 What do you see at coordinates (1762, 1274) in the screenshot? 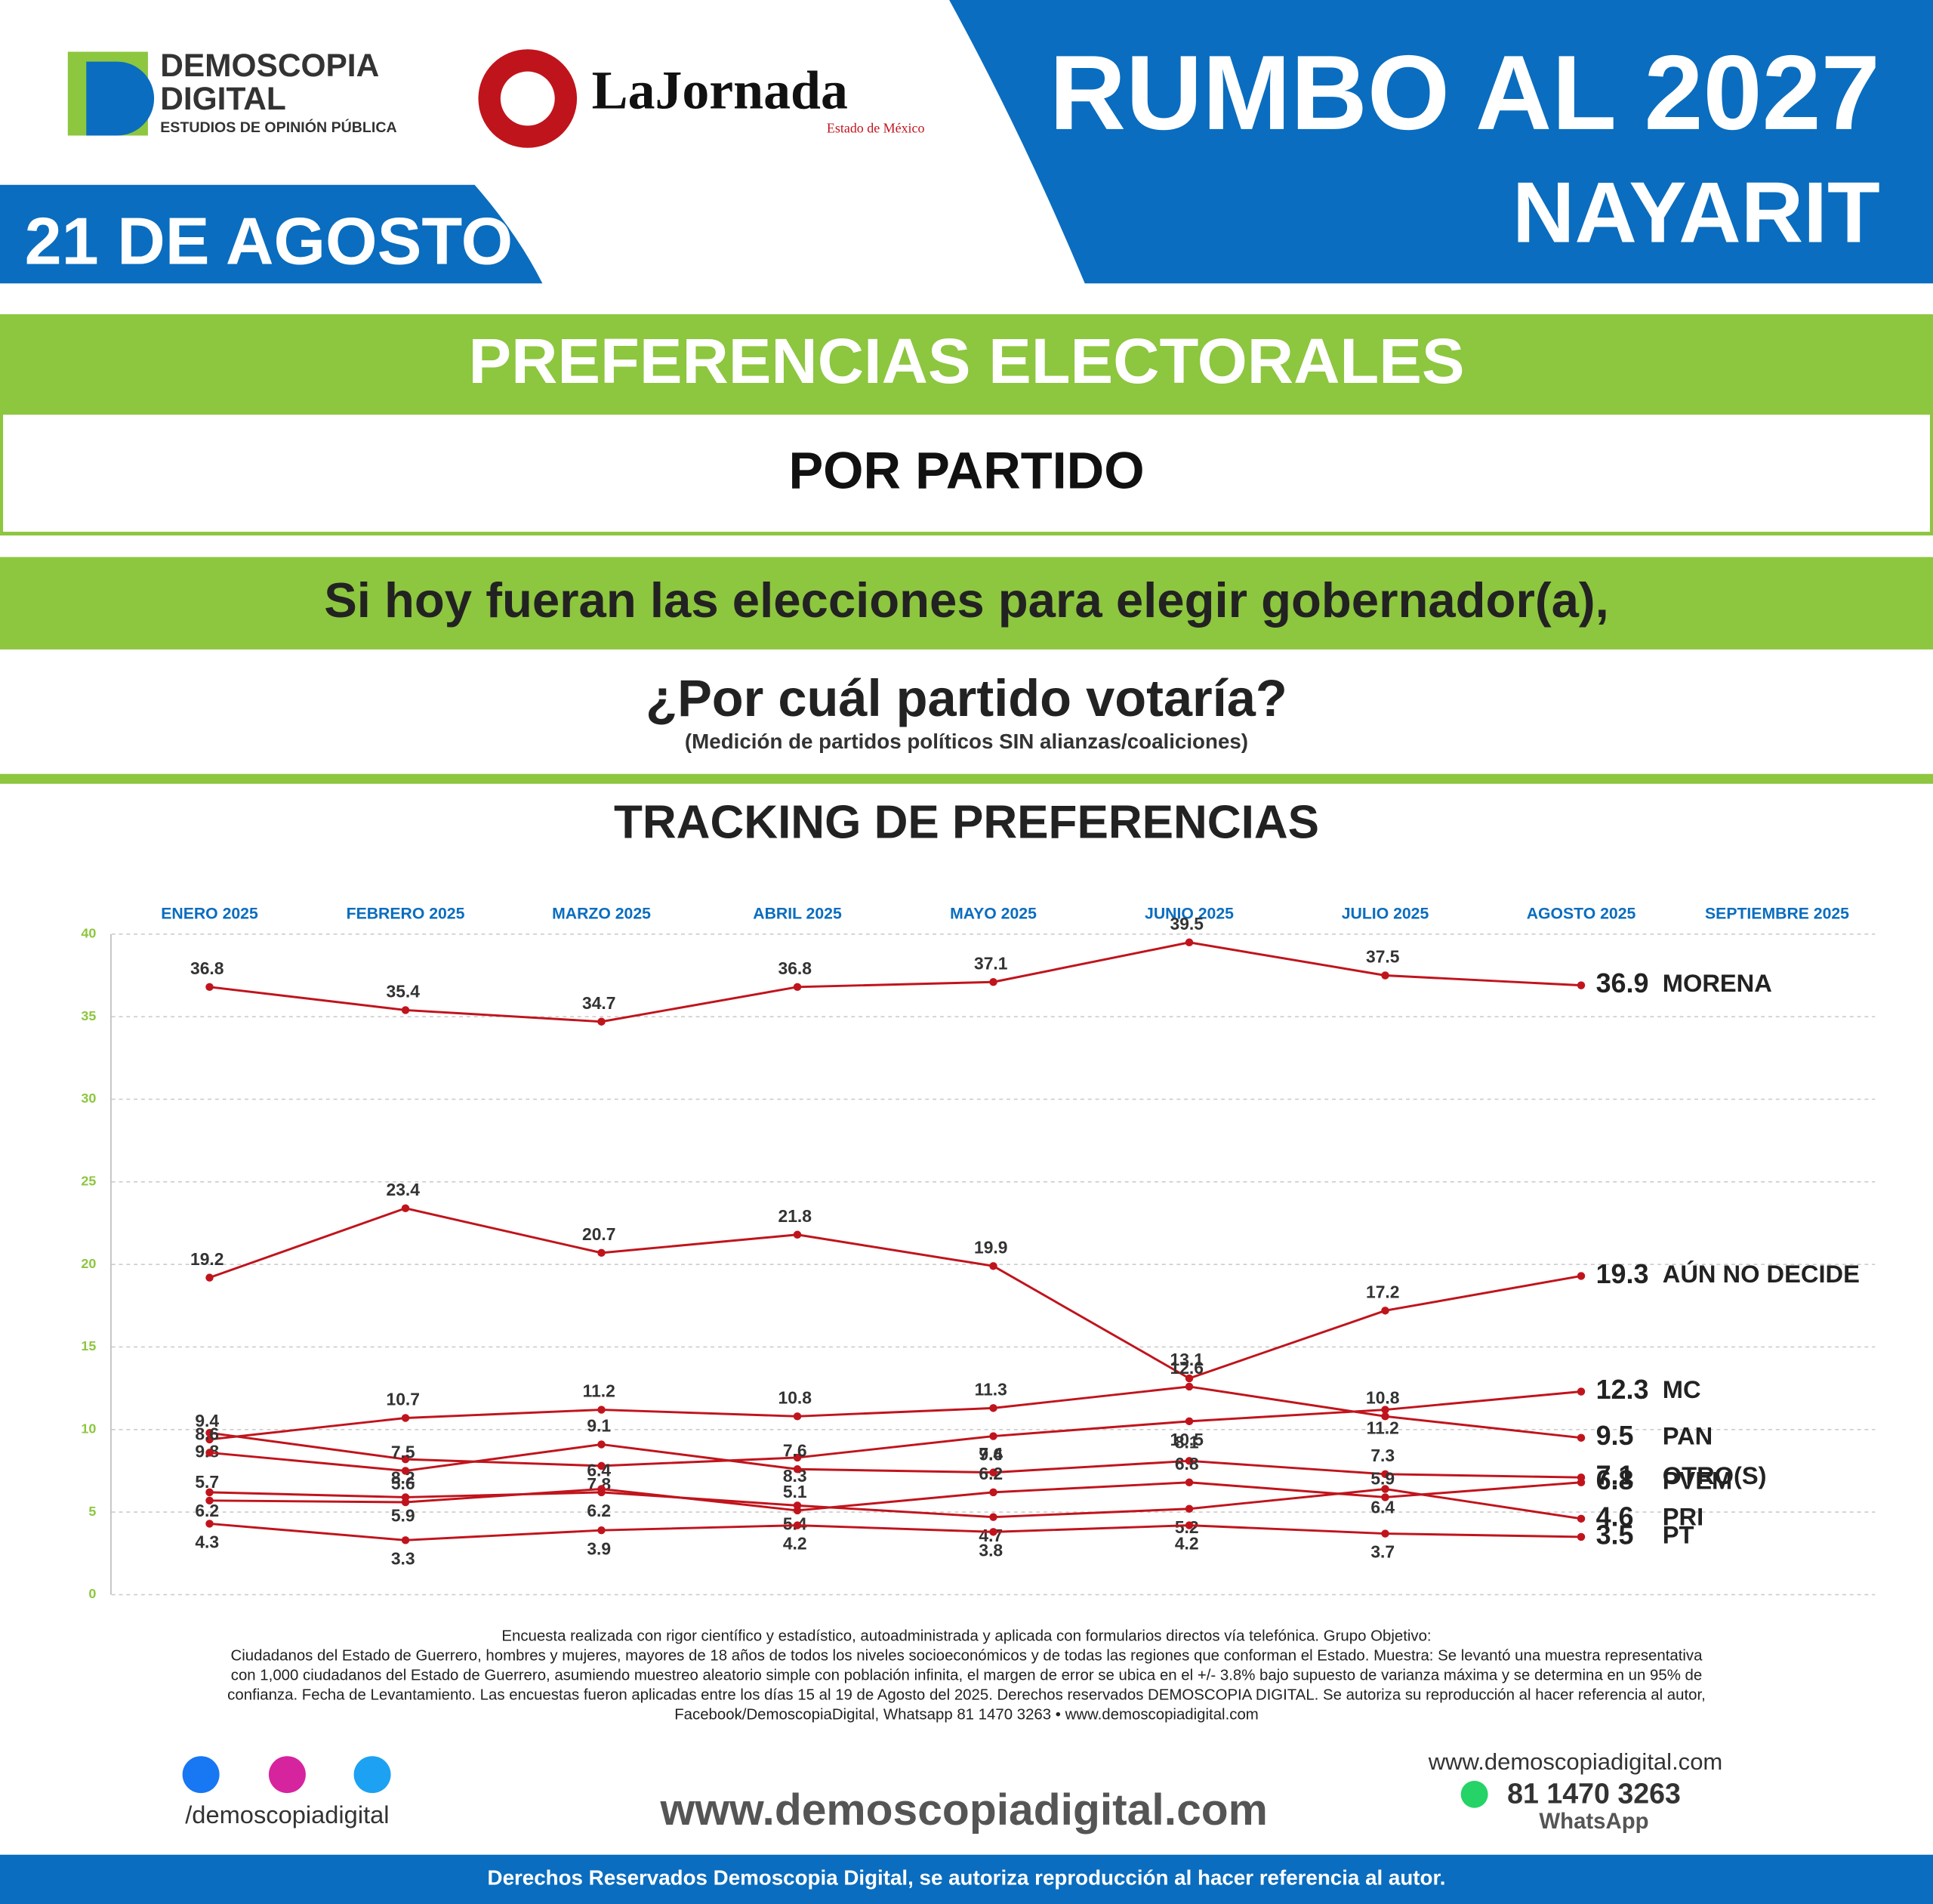
I see `legend-label: AÚN NO DECIDE` at bounding box center [1762, 1274].